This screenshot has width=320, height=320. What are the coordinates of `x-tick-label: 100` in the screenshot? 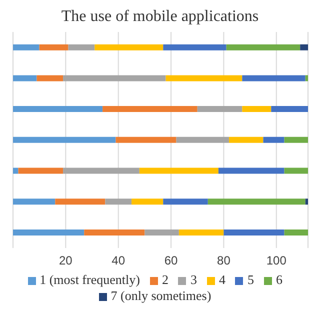 It's located at (276, 261).